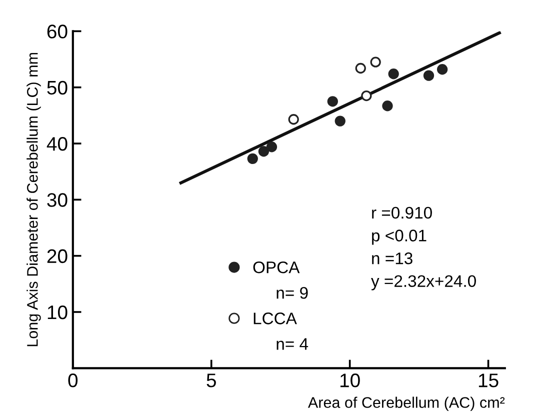 The height and width of the screenshot is (416, 540). Describe the element at coordinates (33, 199) in the screenshot. I see `y-axis-title: Long Axis Diameter of Cerebellum (LC) mm` at that location.